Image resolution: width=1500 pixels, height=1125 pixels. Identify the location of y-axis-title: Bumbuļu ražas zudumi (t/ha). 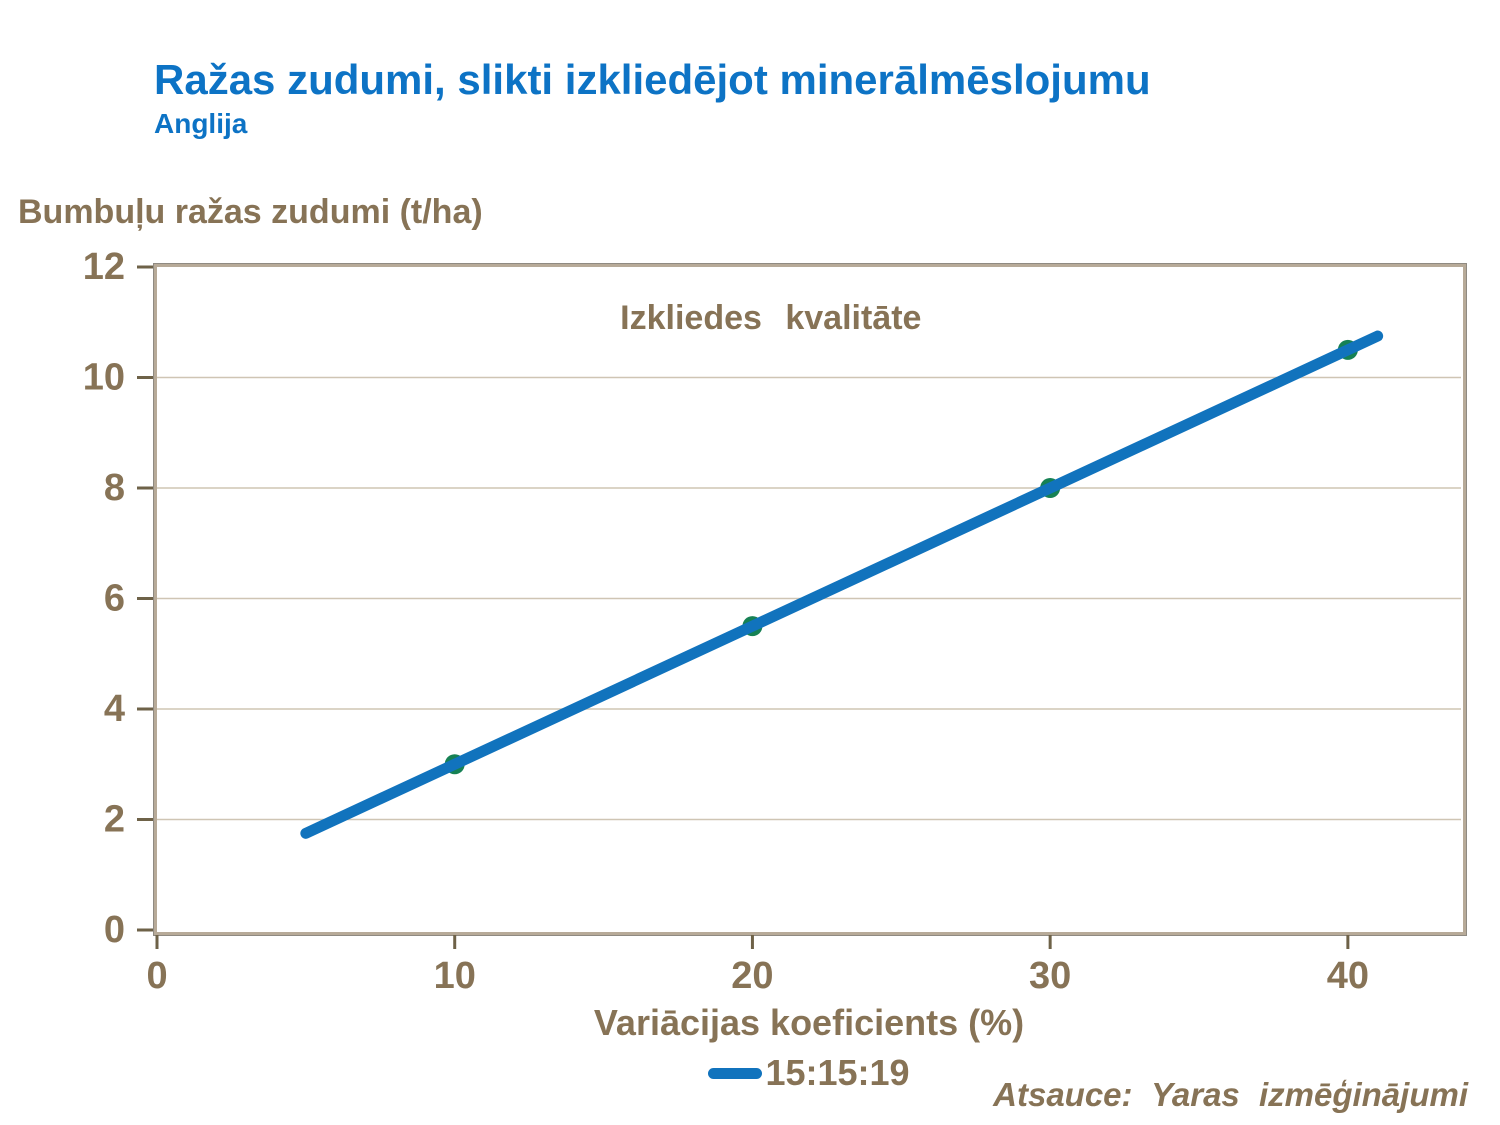
(250, 212).